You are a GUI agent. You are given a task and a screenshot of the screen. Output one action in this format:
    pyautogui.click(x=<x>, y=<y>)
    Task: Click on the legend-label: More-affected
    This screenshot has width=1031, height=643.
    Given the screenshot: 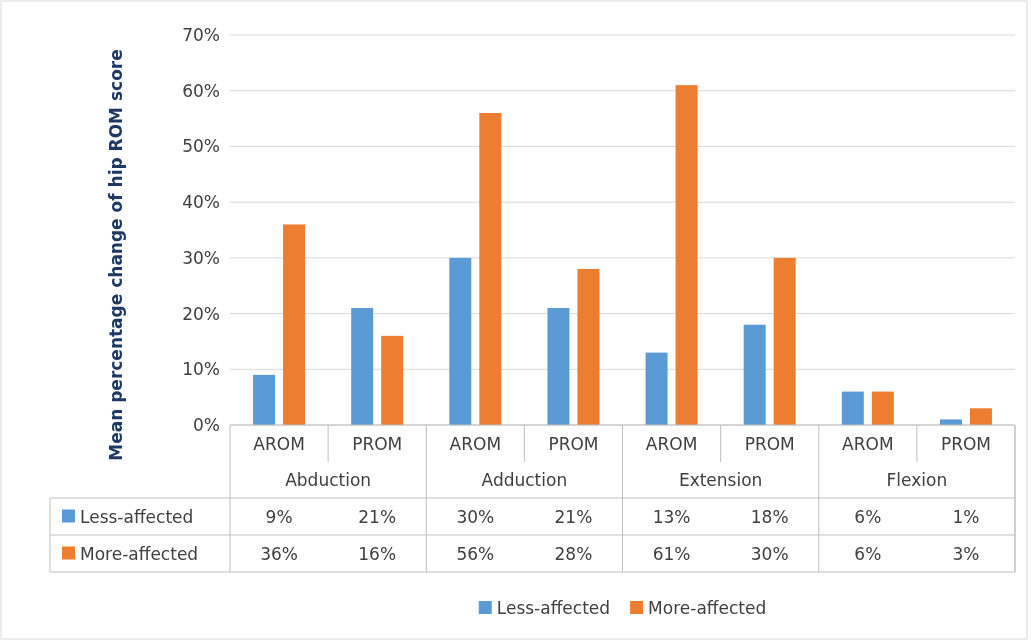 What is the action you would take?
    pyautogui.click(x=139, y=553)
    